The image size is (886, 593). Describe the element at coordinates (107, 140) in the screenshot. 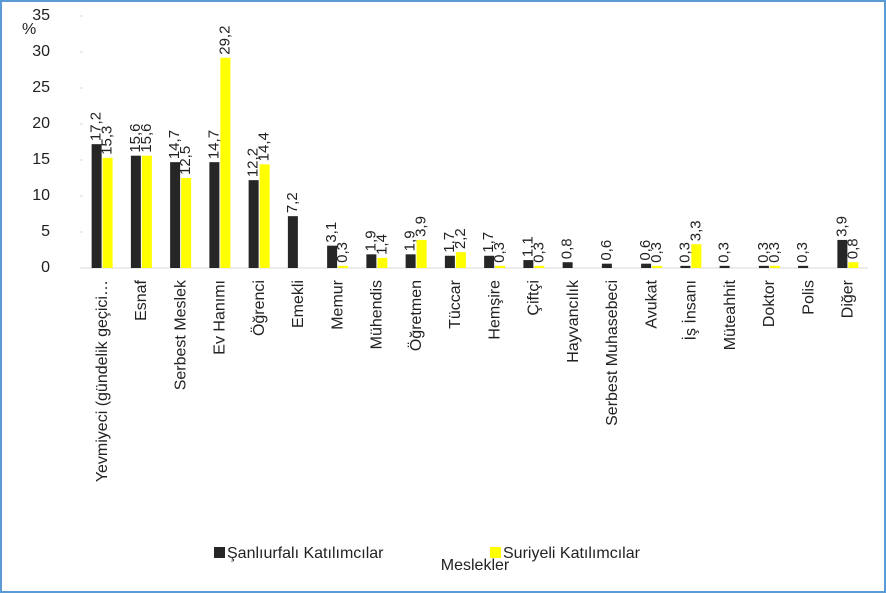

I see `value-label: 15,3` at that location.